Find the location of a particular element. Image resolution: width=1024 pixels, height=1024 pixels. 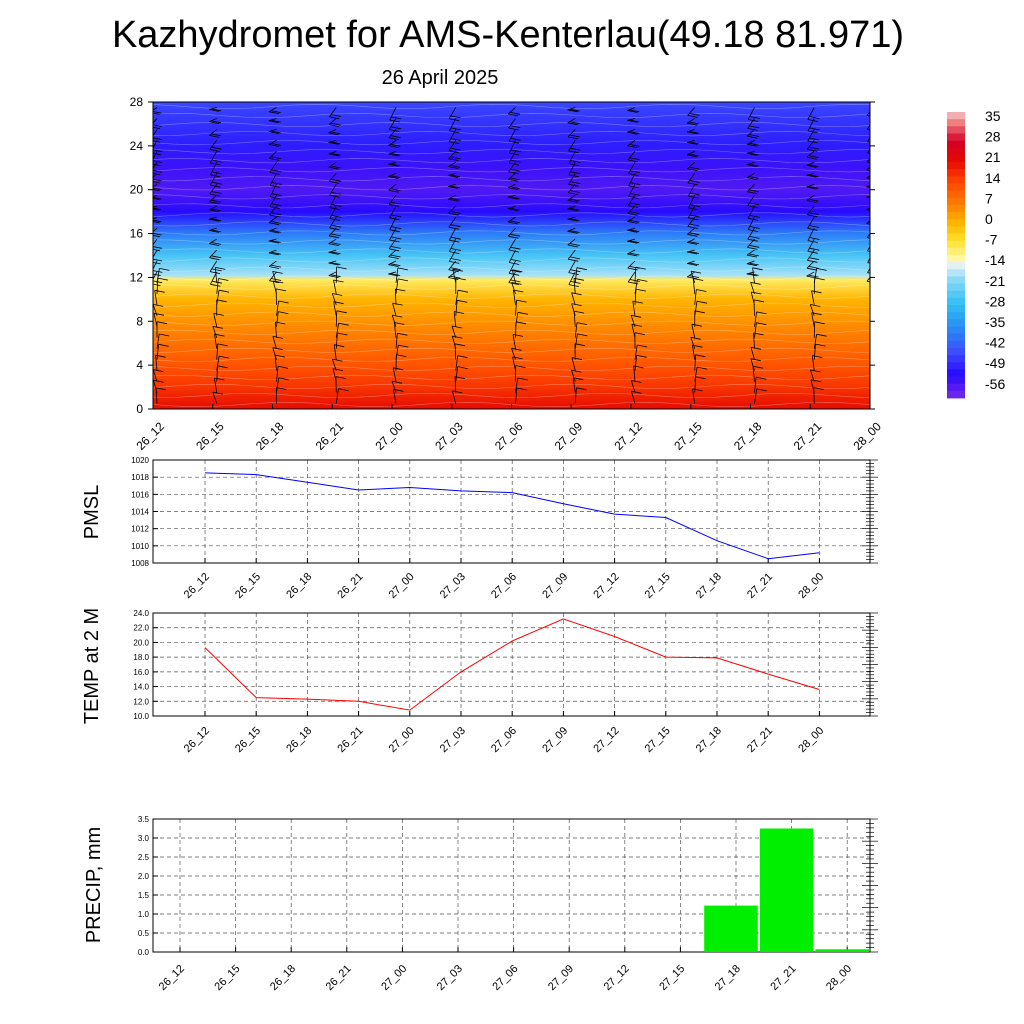

x-tick-label: 27_12 is located at coordinates (606, 740).